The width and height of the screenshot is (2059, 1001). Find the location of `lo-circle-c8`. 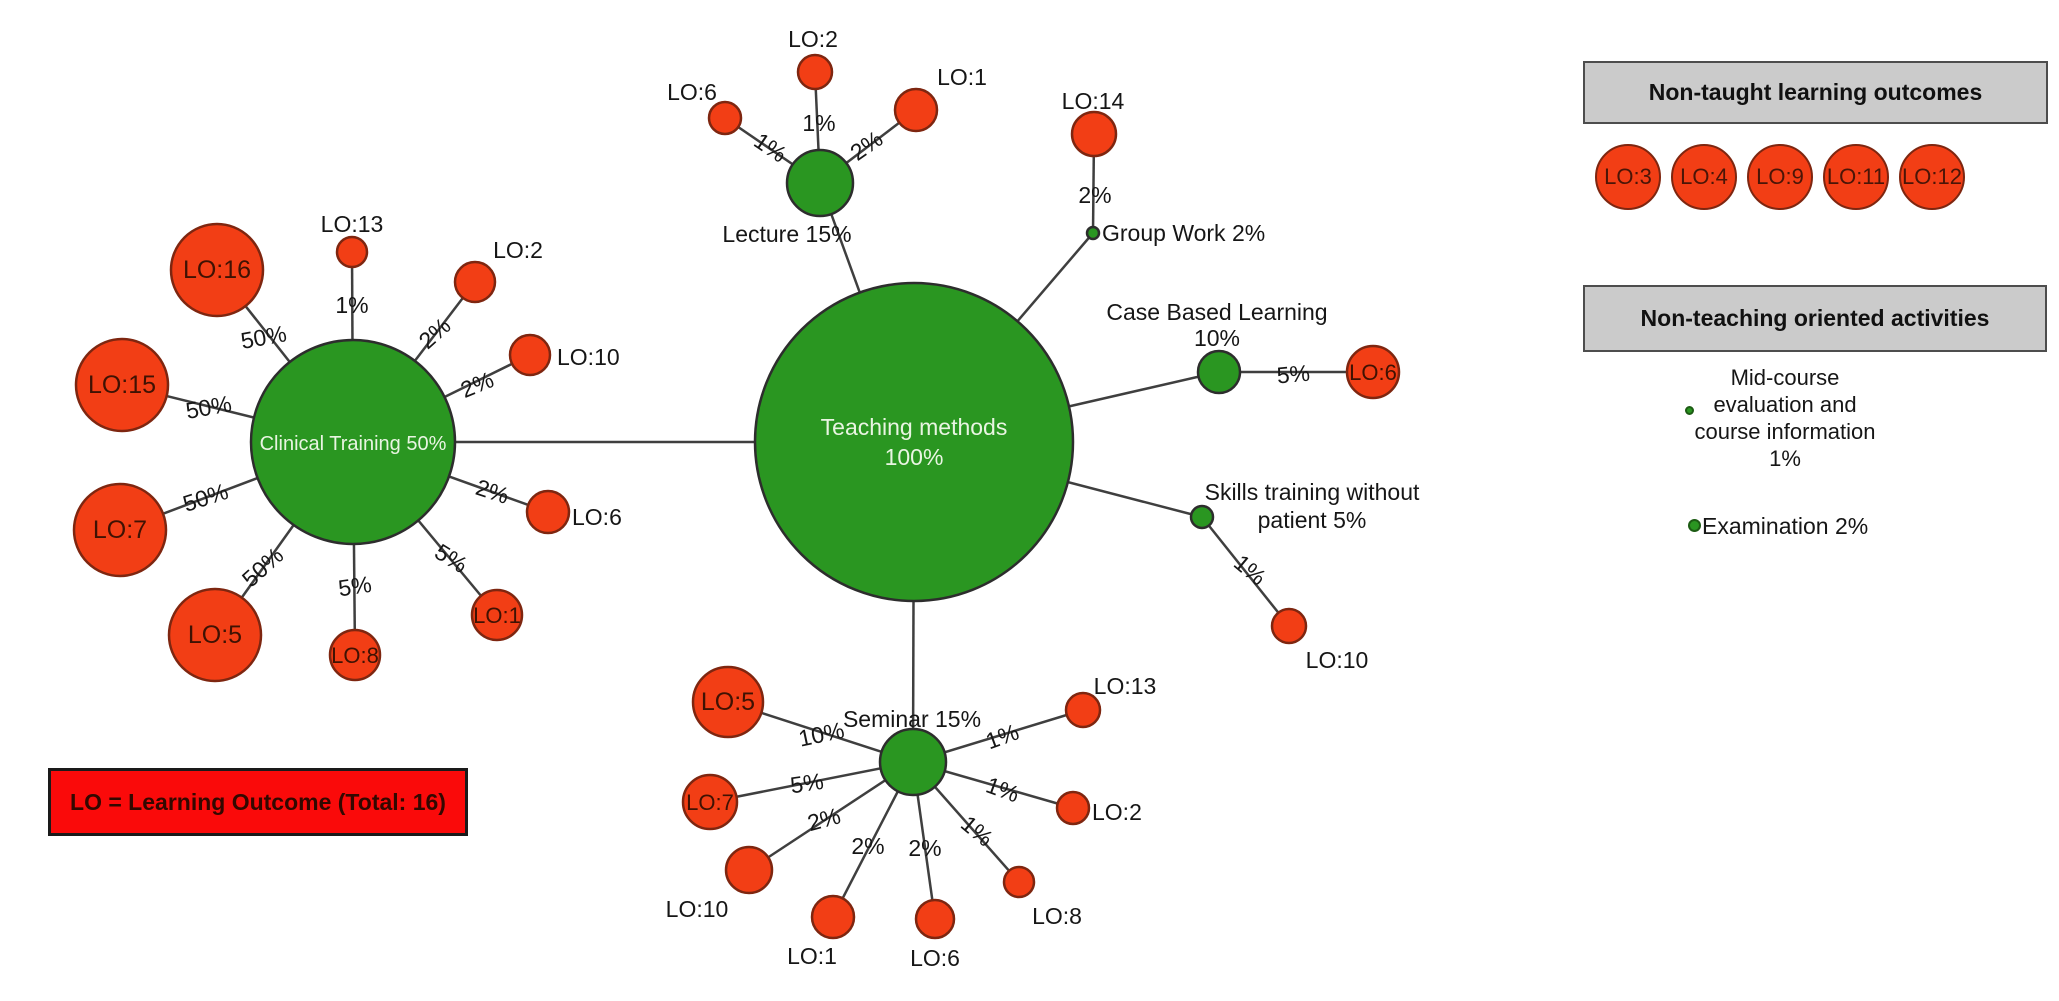

lo-circle-c8 is located at coordinates (355, 655).